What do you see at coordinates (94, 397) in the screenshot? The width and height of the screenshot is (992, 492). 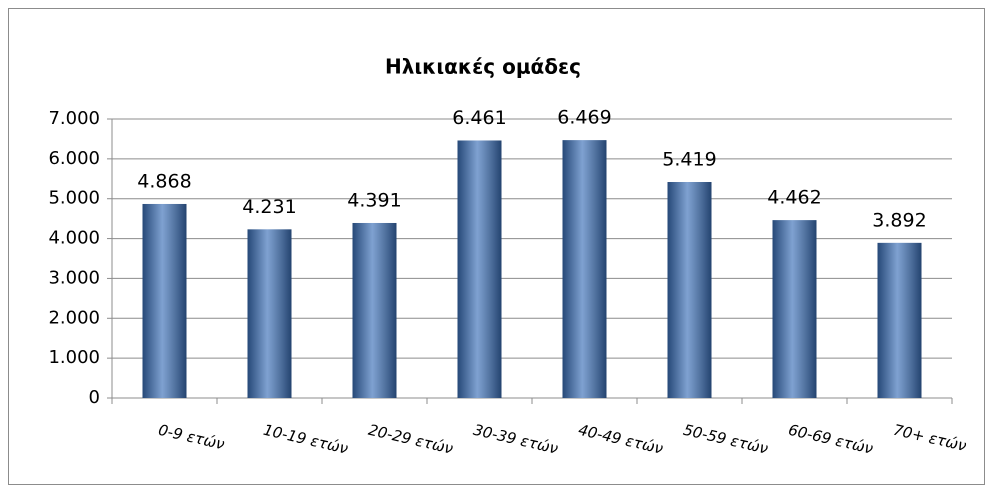 I see `y-tick-label: 0` at bounding box center [94, 397].